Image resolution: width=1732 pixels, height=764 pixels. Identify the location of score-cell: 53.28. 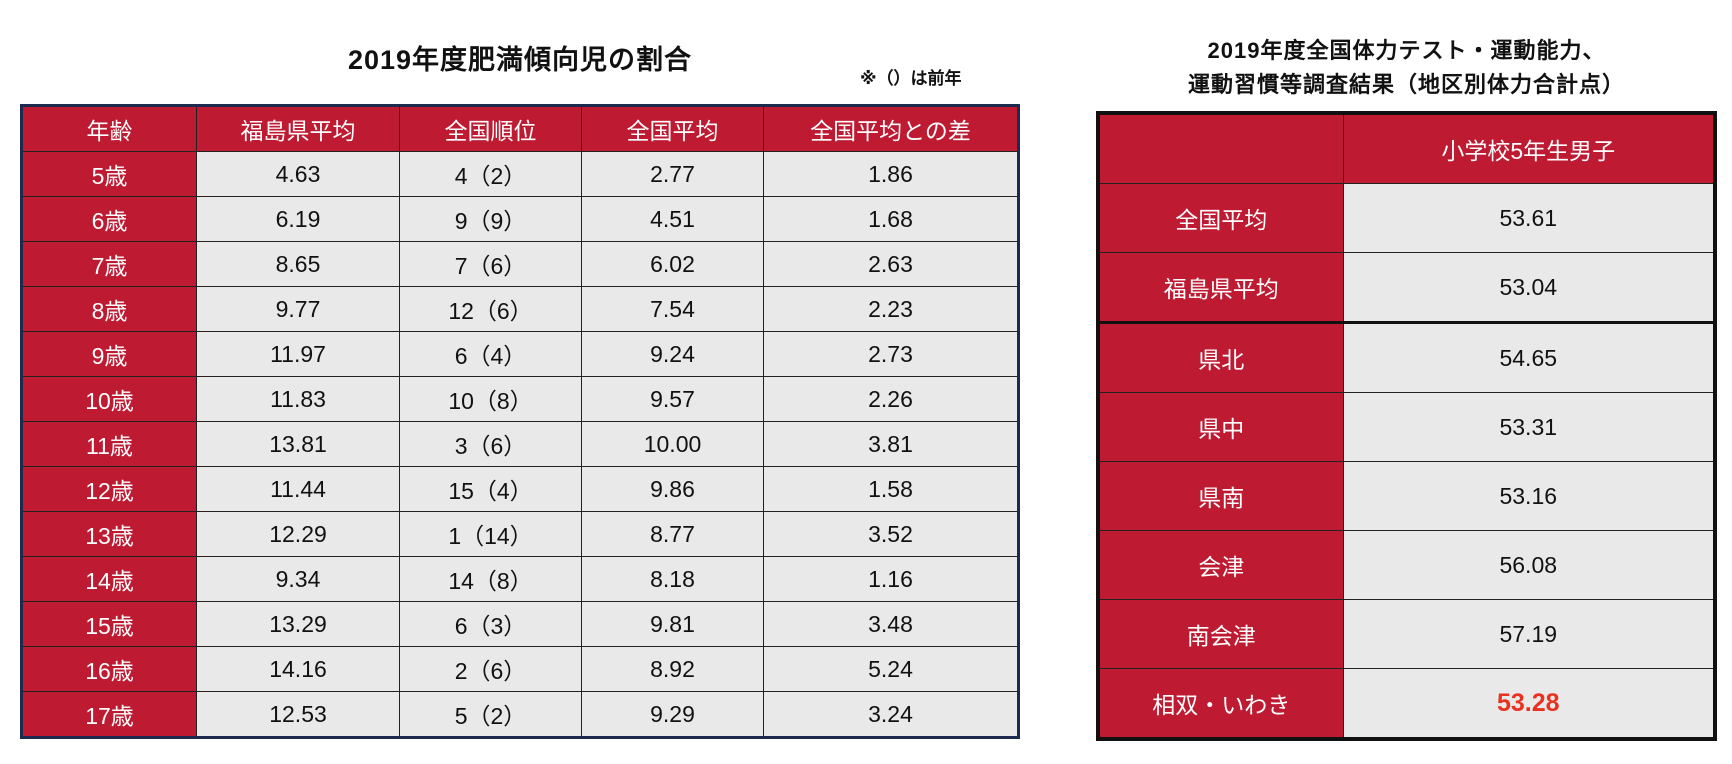
(1529, 704).